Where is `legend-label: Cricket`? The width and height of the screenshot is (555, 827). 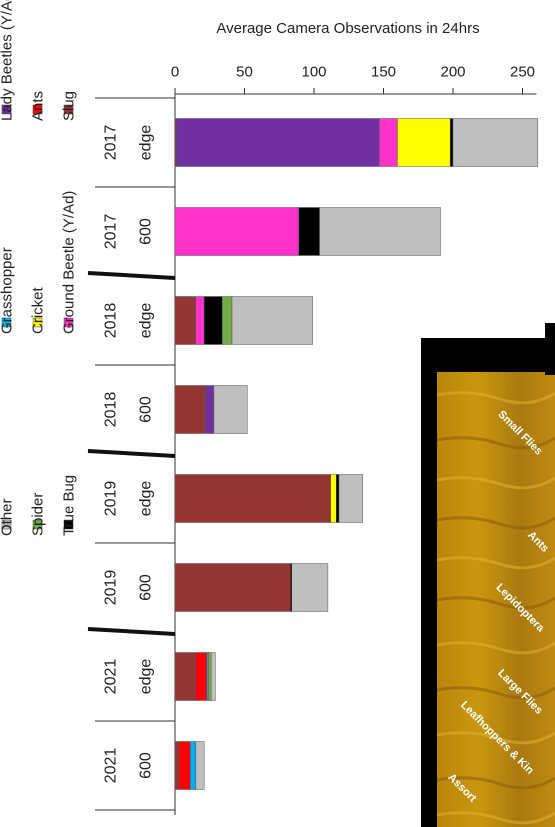
legend-label: Cricket is located at coordinates (38, 310).